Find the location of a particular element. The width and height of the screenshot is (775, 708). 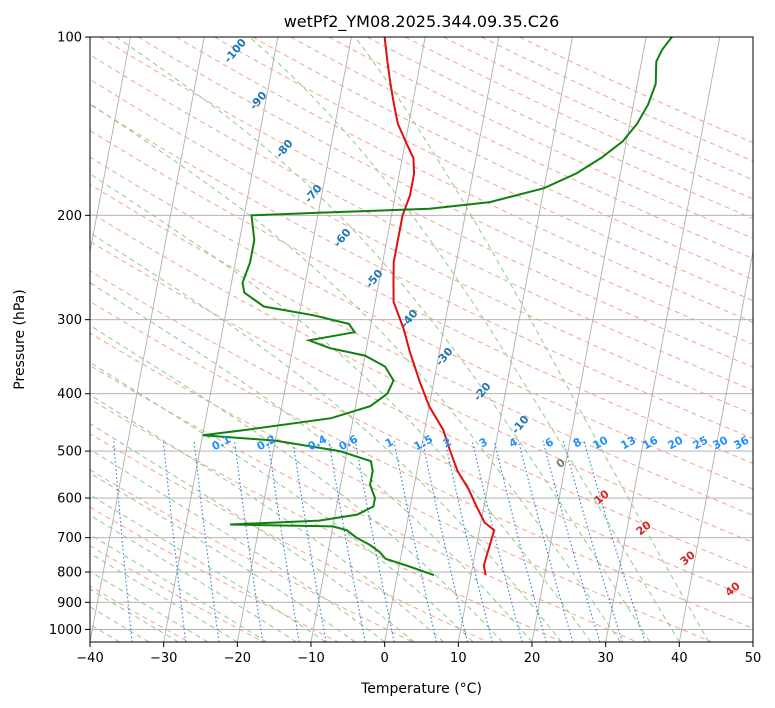

y-tick-label: 200 is located at coordinates (69, 216).